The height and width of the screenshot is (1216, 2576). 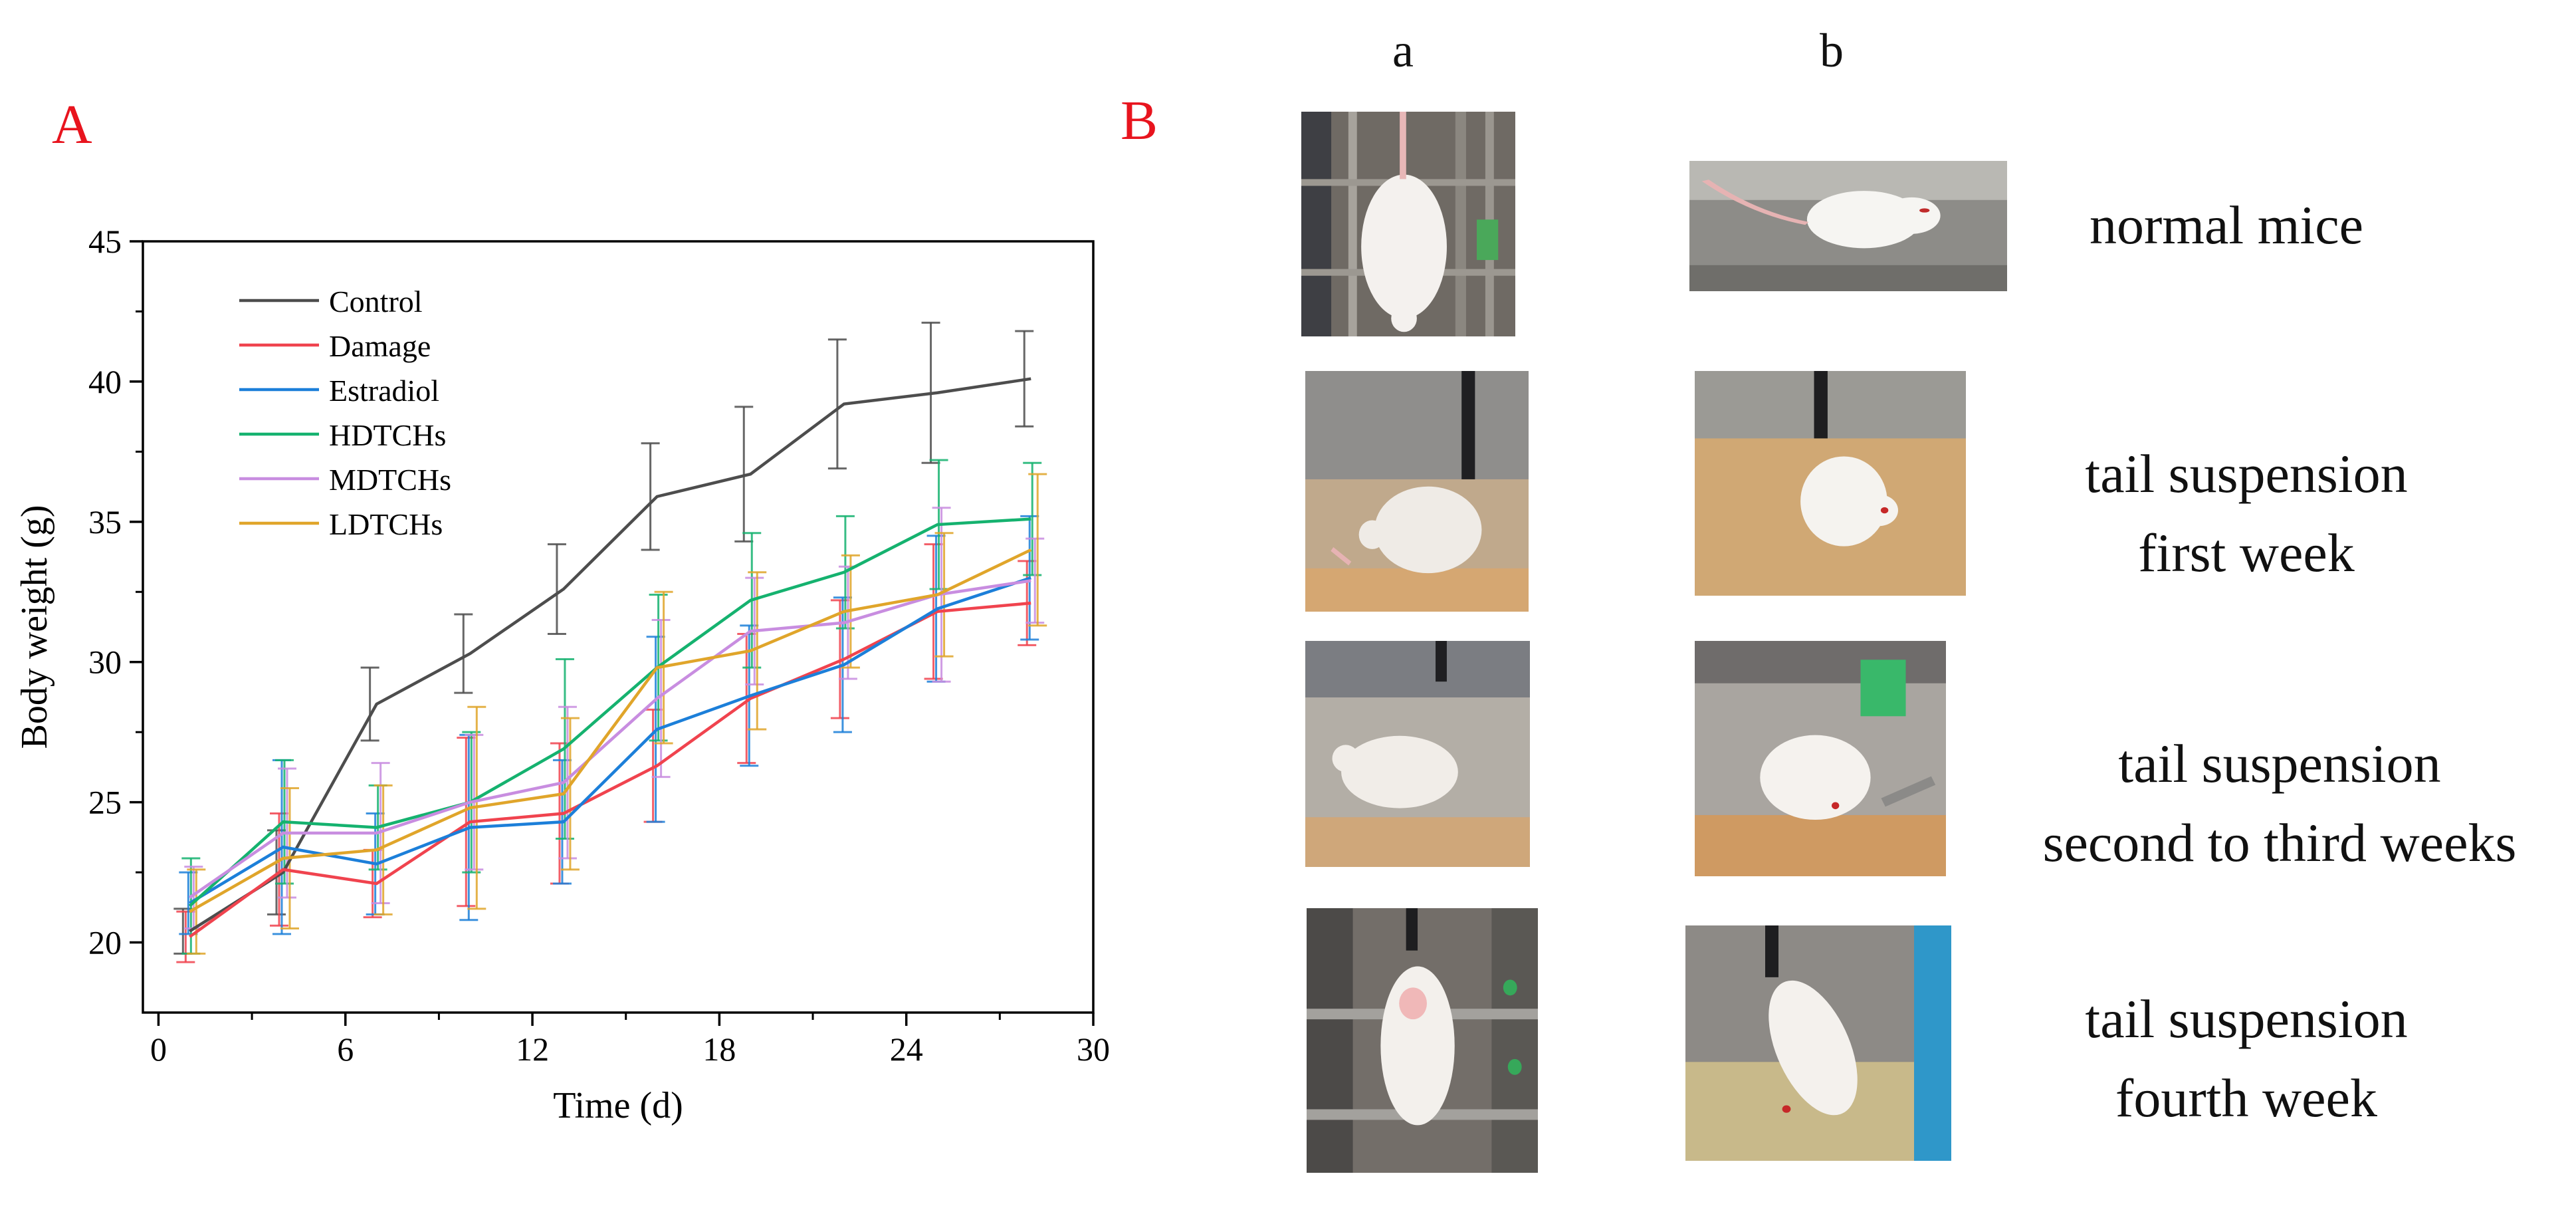 What do you see at coordinates (1408, 224) in the screenshot?
I see `photo-normal-mouse-hanging` at bounding box center [1408, 224].